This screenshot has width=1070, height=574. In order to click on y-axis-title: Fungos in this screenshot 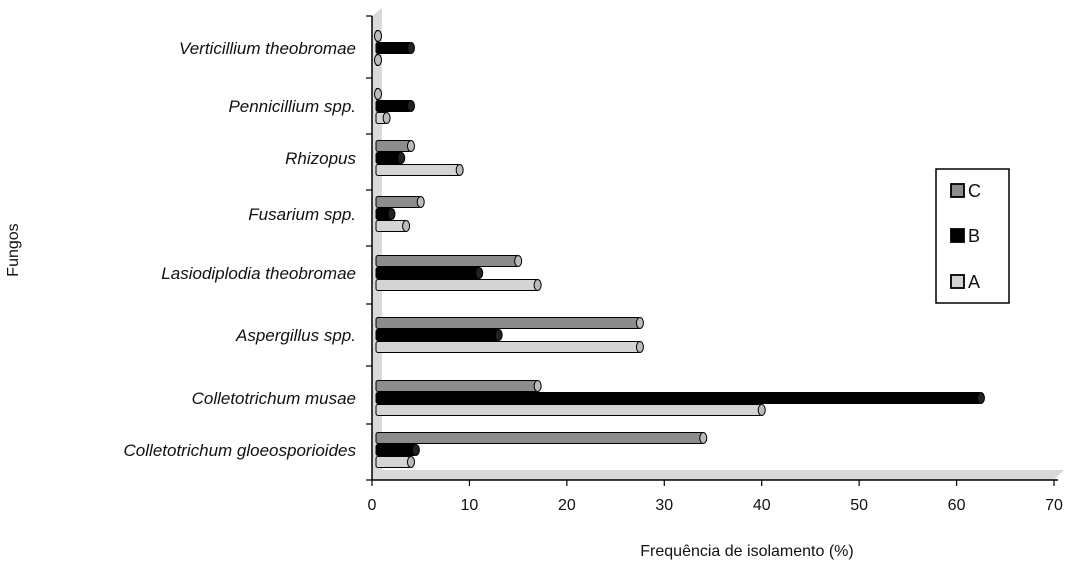, I will do `click(13, 249)`.